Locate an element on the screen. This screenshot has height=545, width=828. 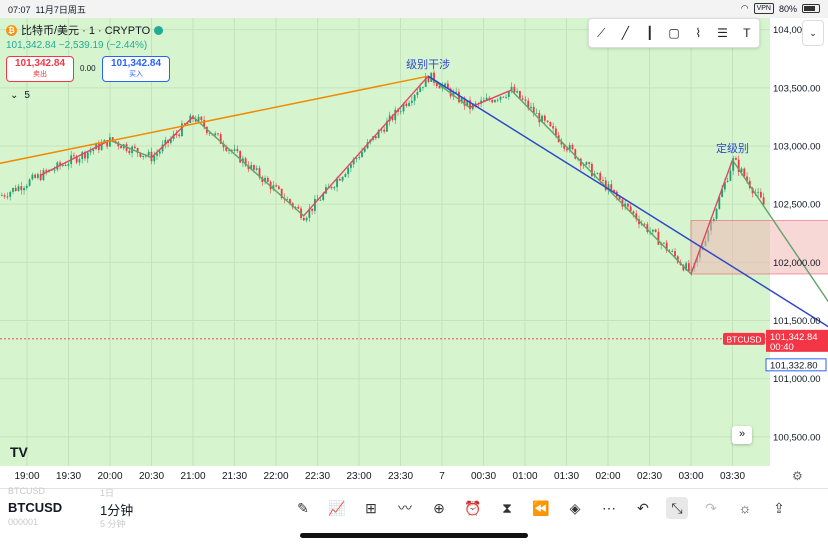
y-tick-label: 102,500.00 is located at coordinates (797, 205).